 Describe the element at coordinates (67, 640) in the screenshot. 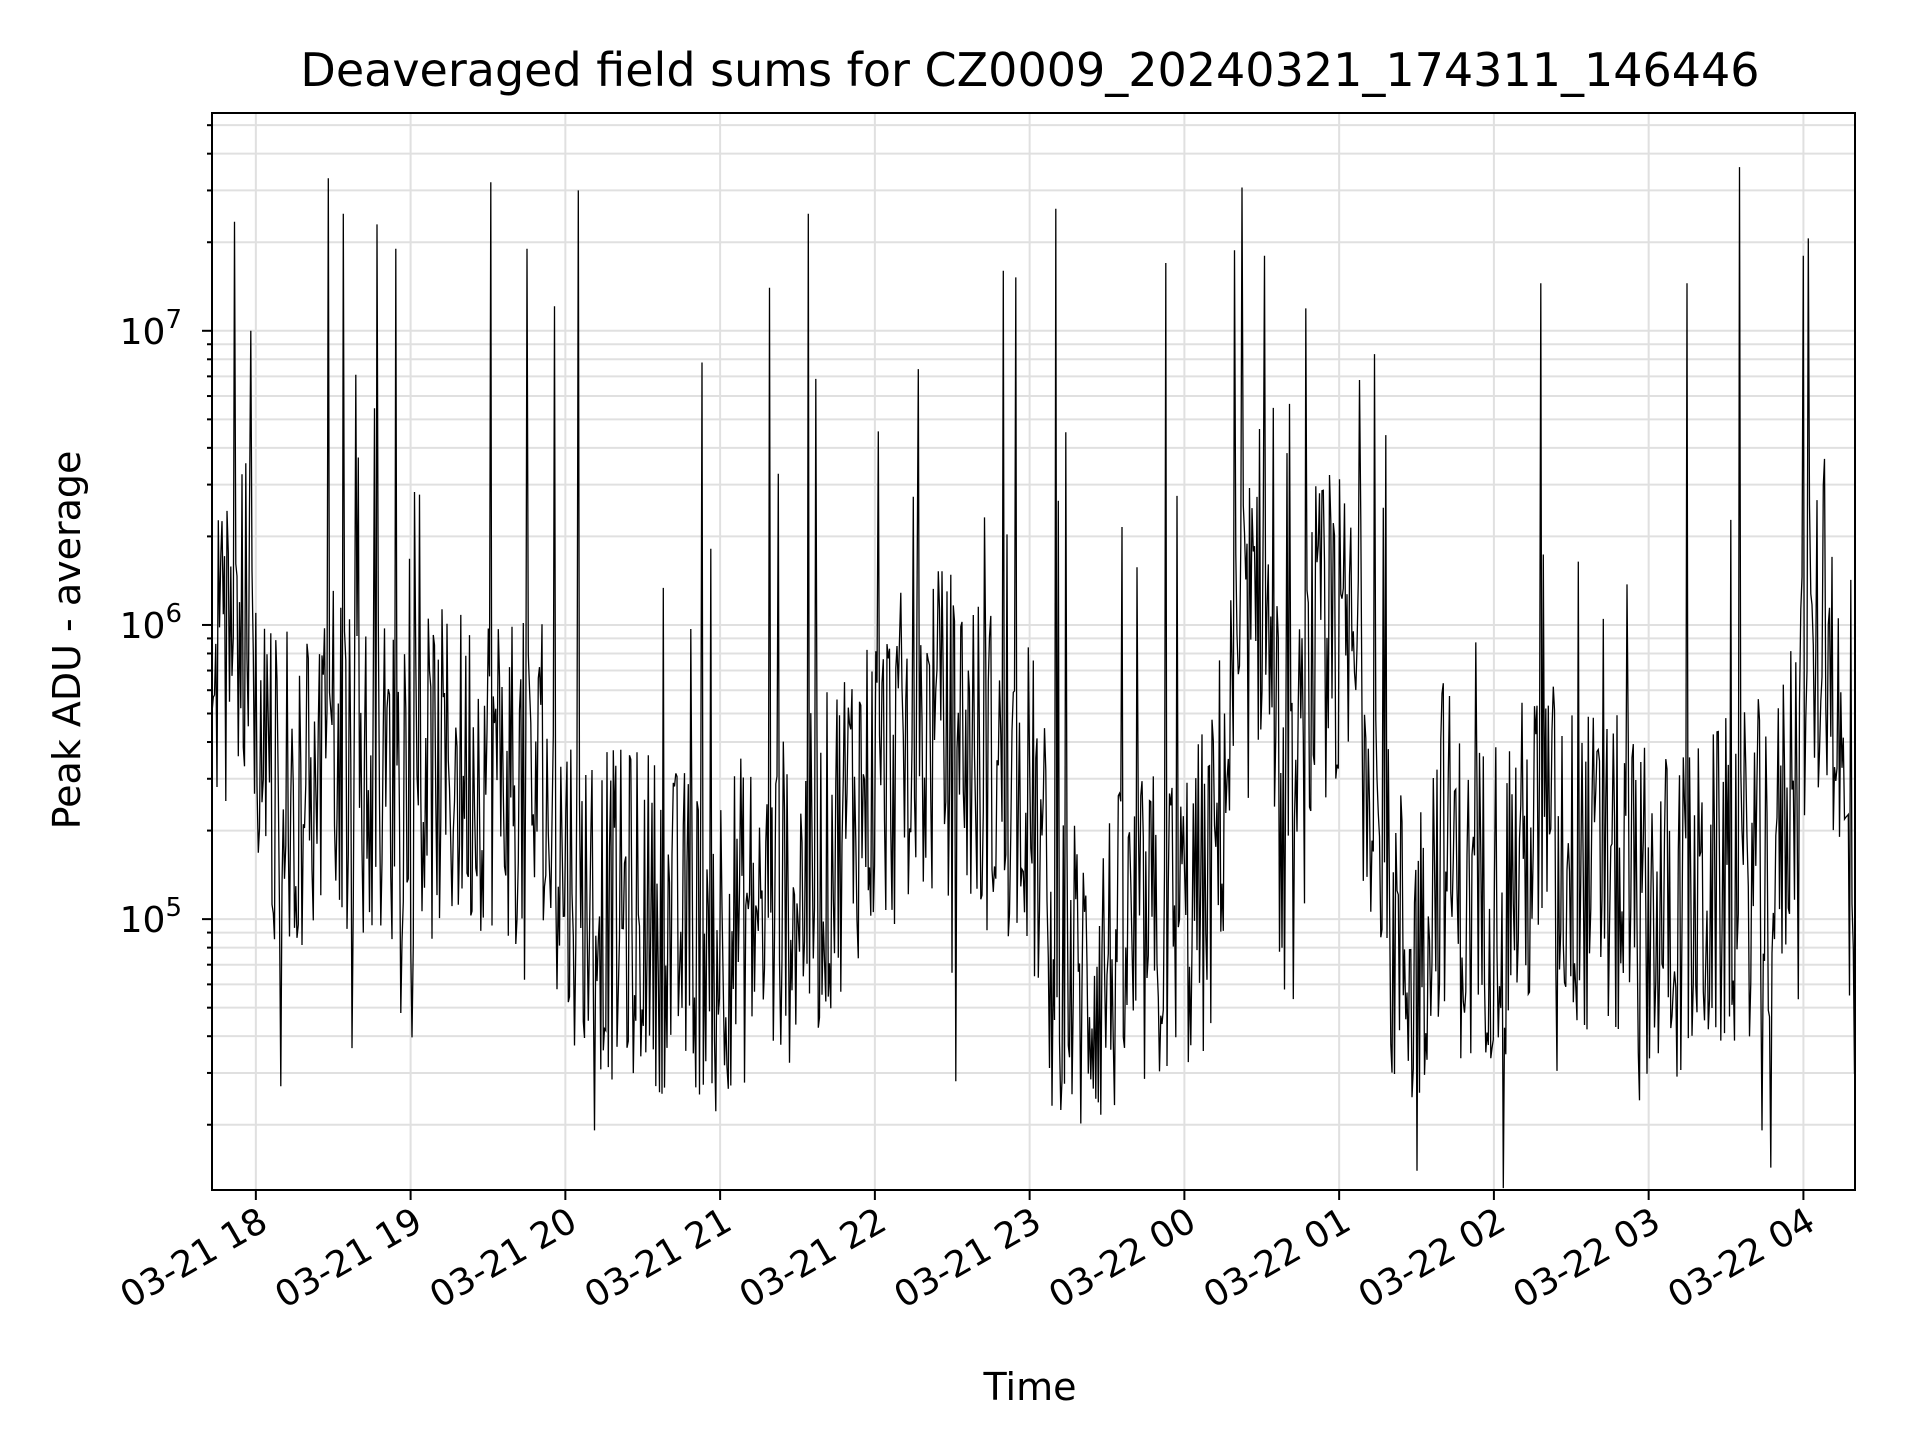

I see `y-axis-label: Peak ADU - average` at that location.